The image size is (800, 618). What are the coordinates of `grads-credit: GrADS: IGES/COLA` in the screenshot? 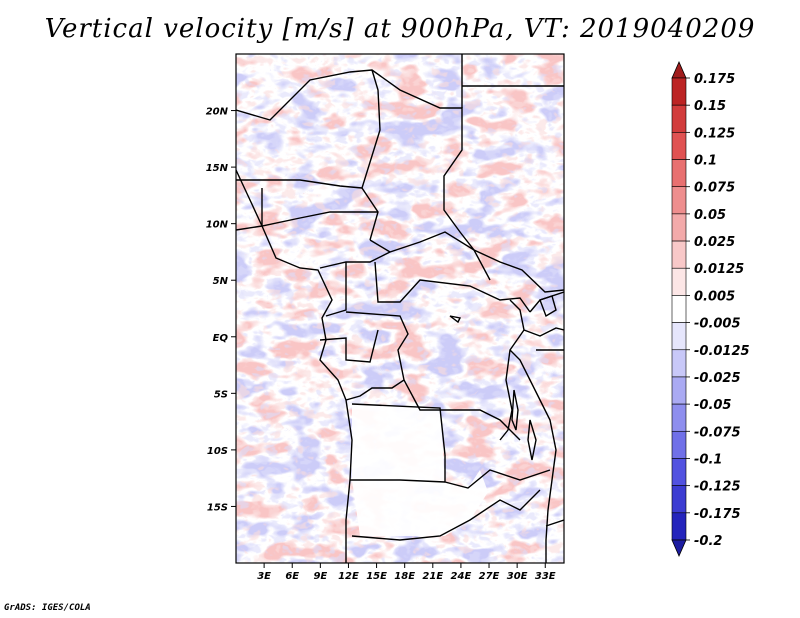 It's located at (47, 608).